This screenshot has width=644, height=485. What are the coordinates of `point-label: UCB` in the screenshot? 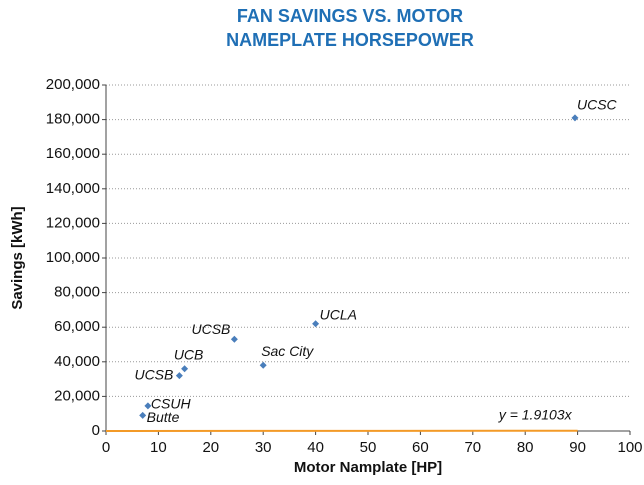 It's located at (189, 354).